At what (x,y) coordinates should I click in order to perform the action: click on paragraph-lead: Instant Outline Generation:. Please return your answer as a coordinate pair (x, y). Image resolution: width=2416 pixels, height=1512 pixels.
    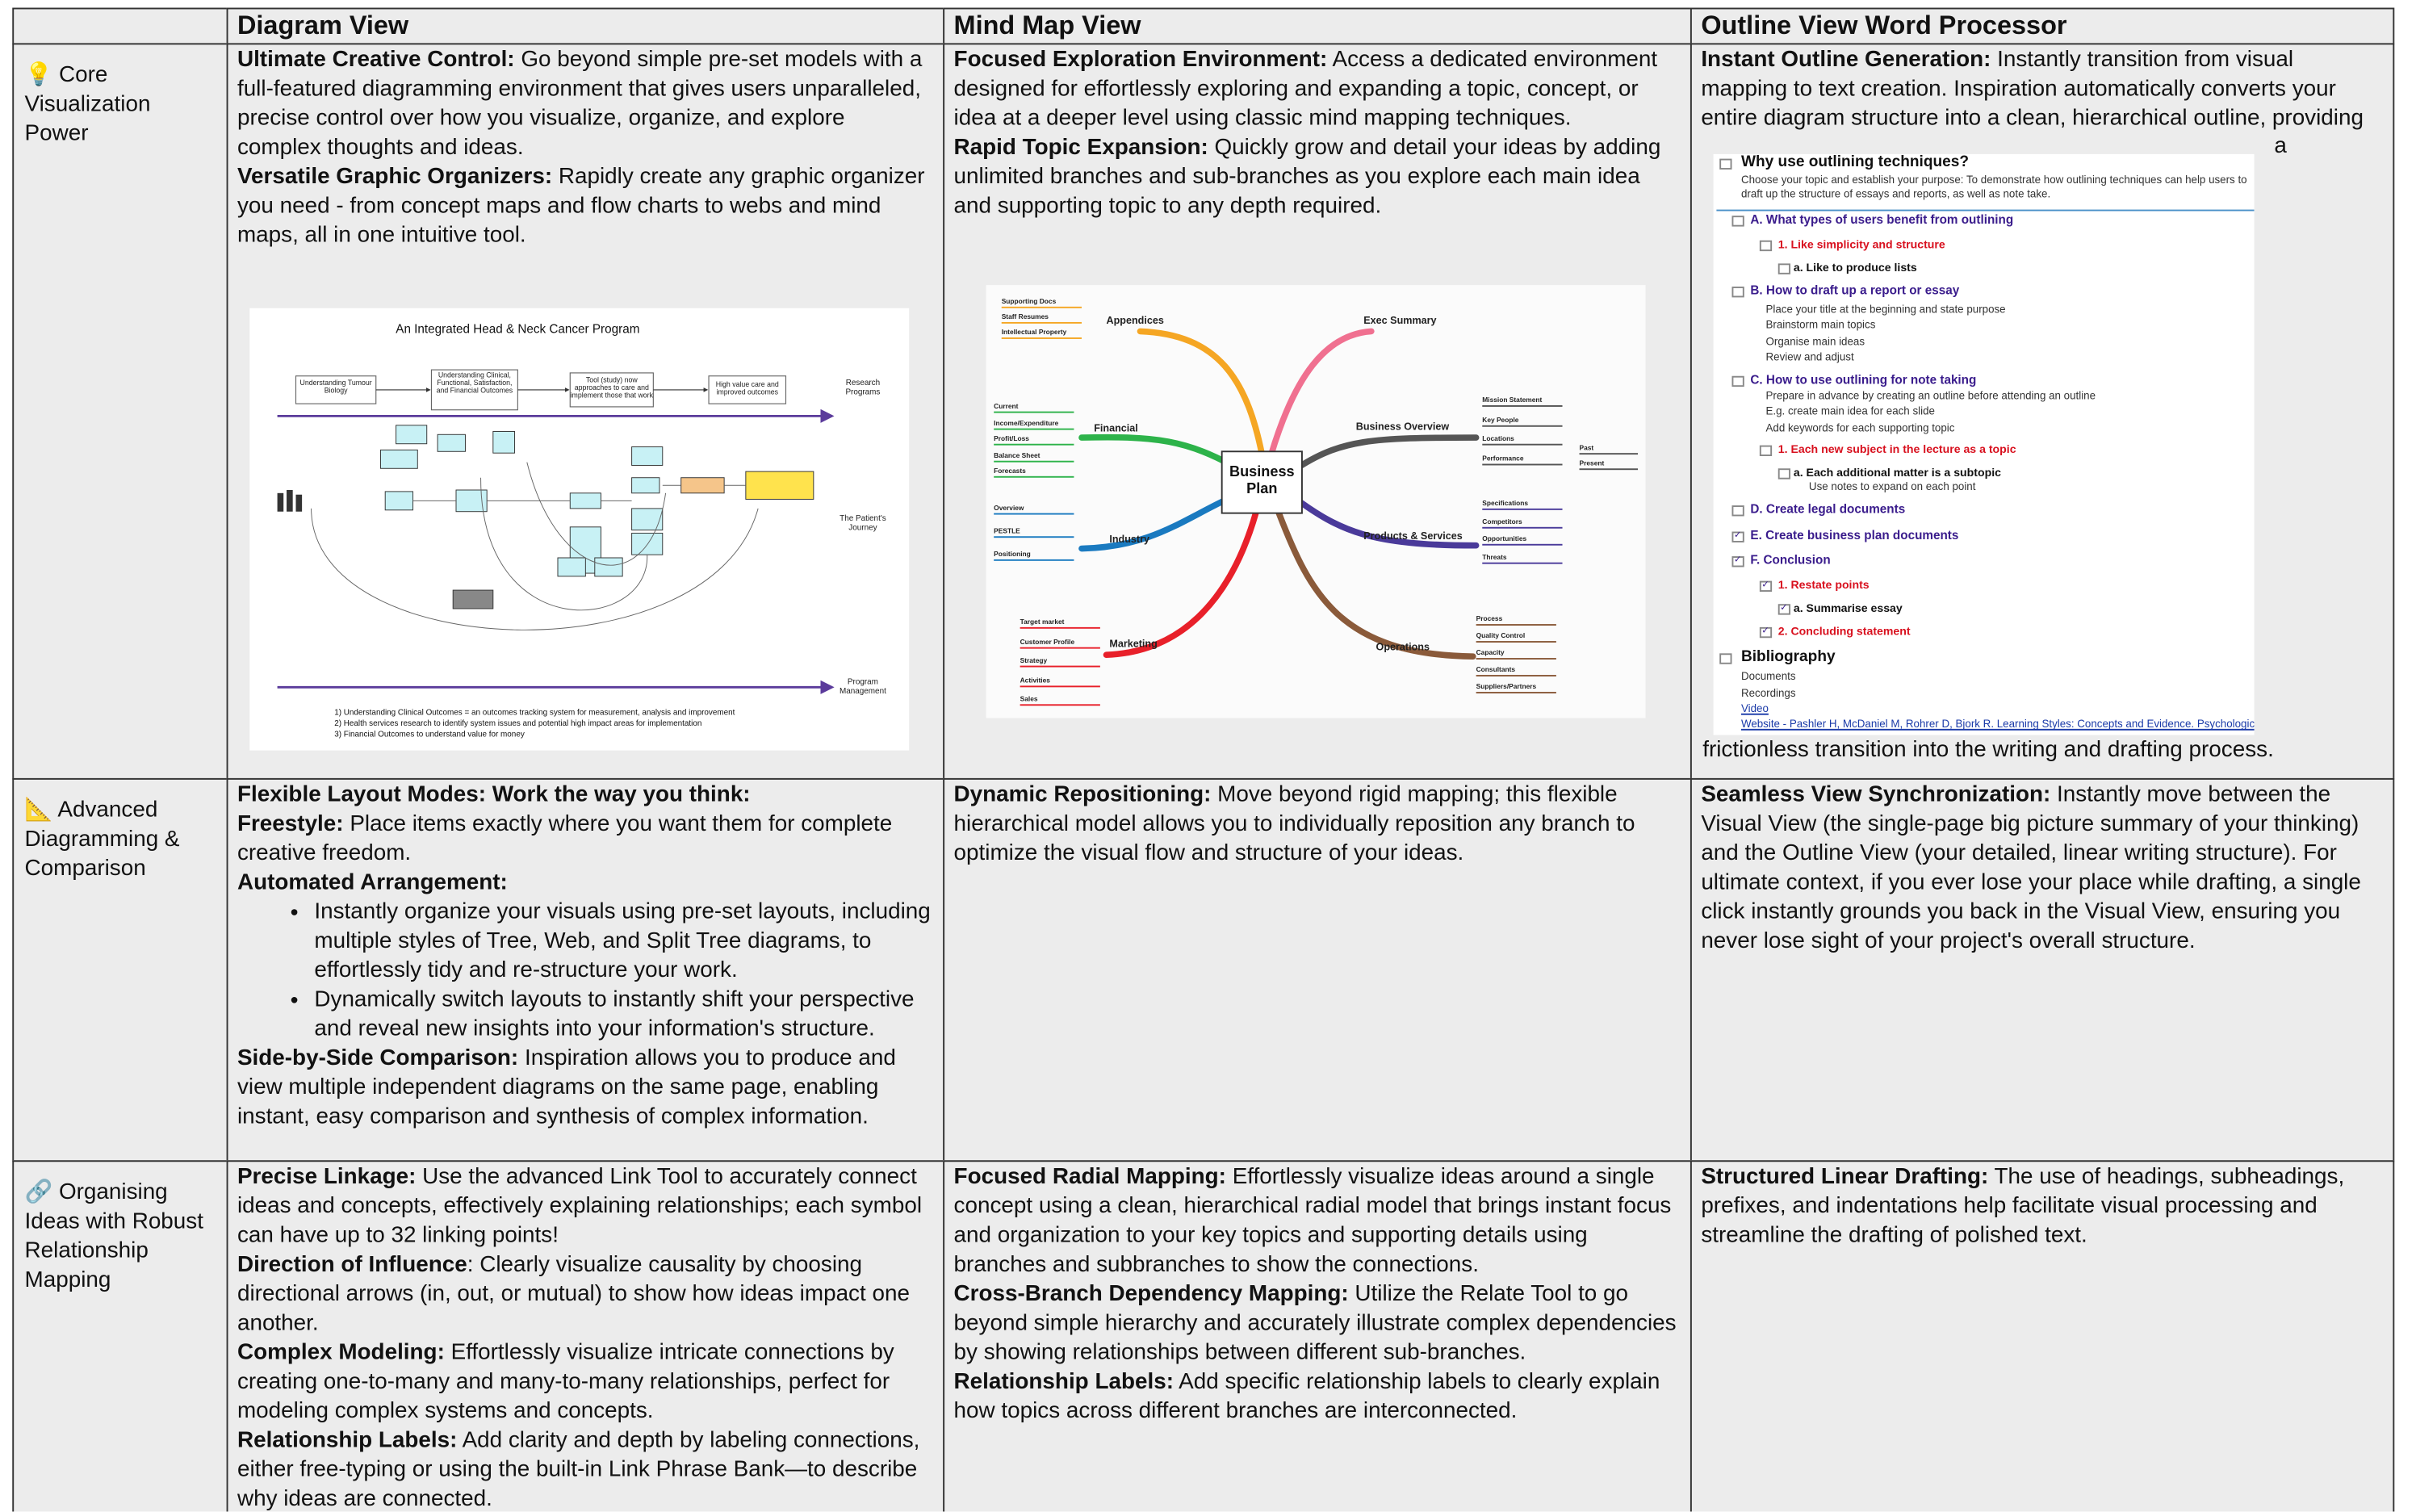
    Looking at the image, I should click on (1846, 60).